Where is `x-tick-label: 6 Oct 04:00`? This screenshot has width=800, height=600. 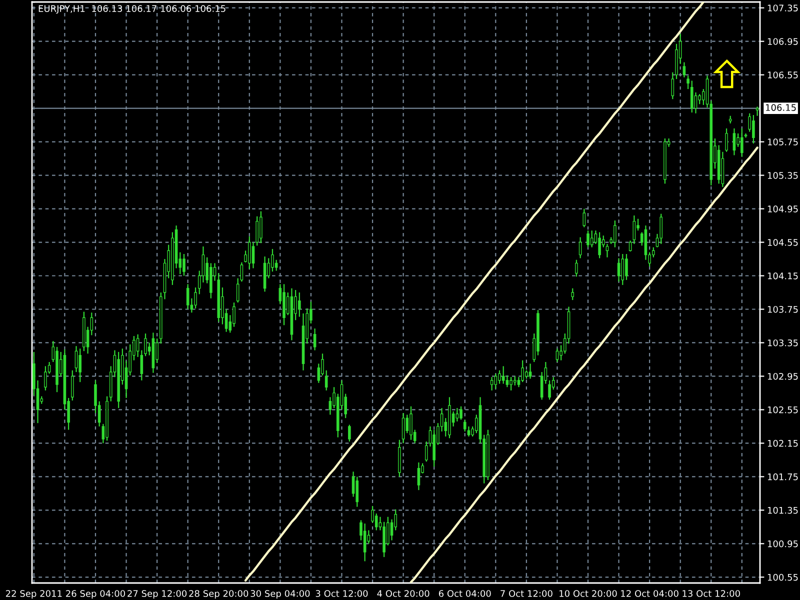
x-tick-label: 6 Oct 04:00 is located at coordinates (464, 593).